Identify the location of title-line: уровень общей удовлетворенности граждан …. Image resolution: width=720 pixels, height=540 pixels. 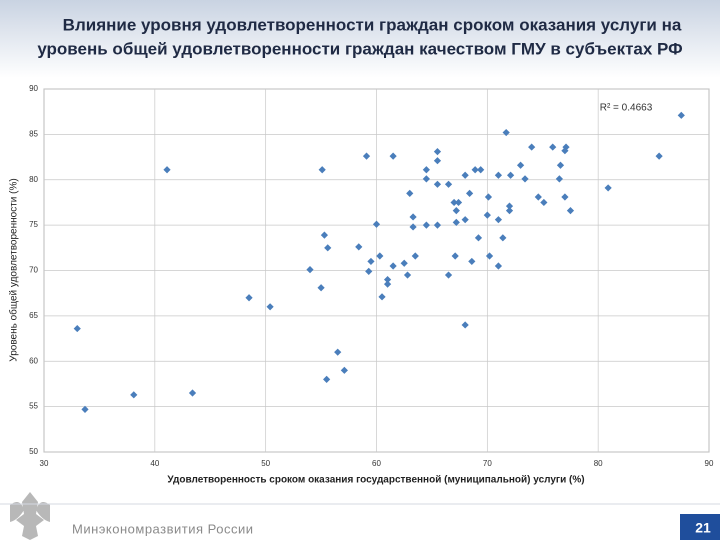
(359, 48).